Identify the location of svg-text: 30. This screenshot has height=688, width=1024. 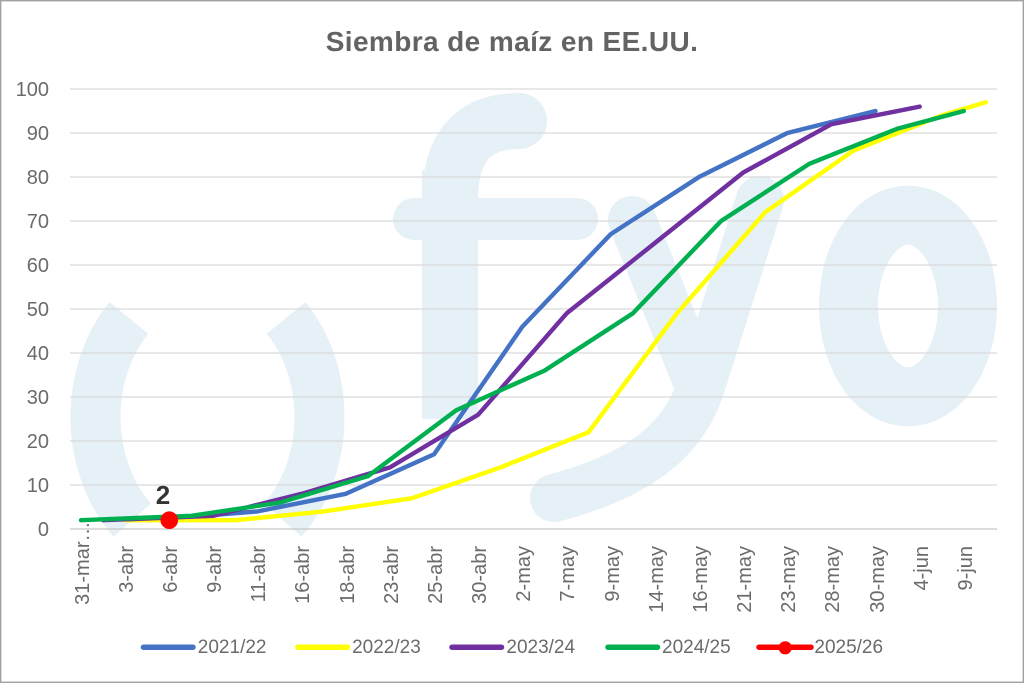
(38, 398).